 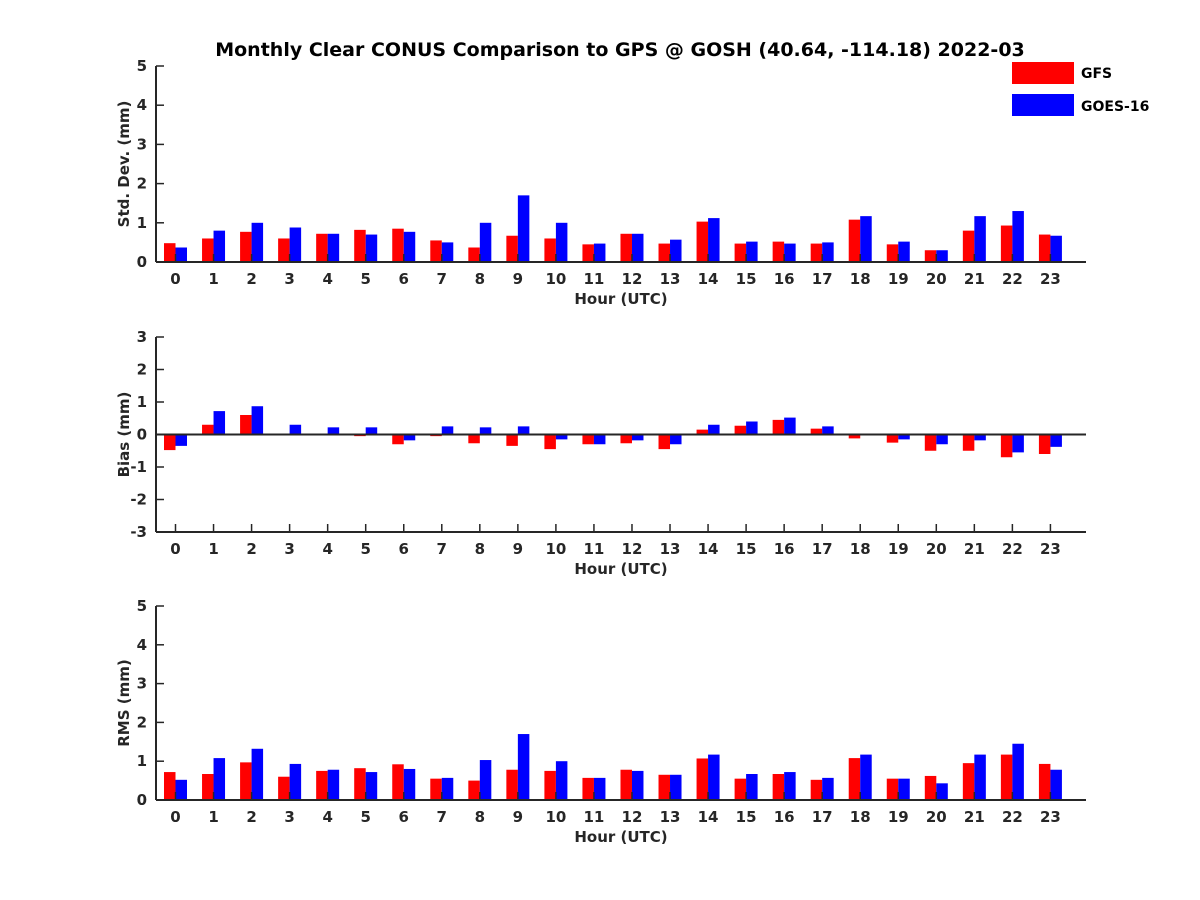 What do you see at coordinates (790, 786) in the screenshot?
I see `rms-bar-goes16-h16` at bounding box center [790, 786].